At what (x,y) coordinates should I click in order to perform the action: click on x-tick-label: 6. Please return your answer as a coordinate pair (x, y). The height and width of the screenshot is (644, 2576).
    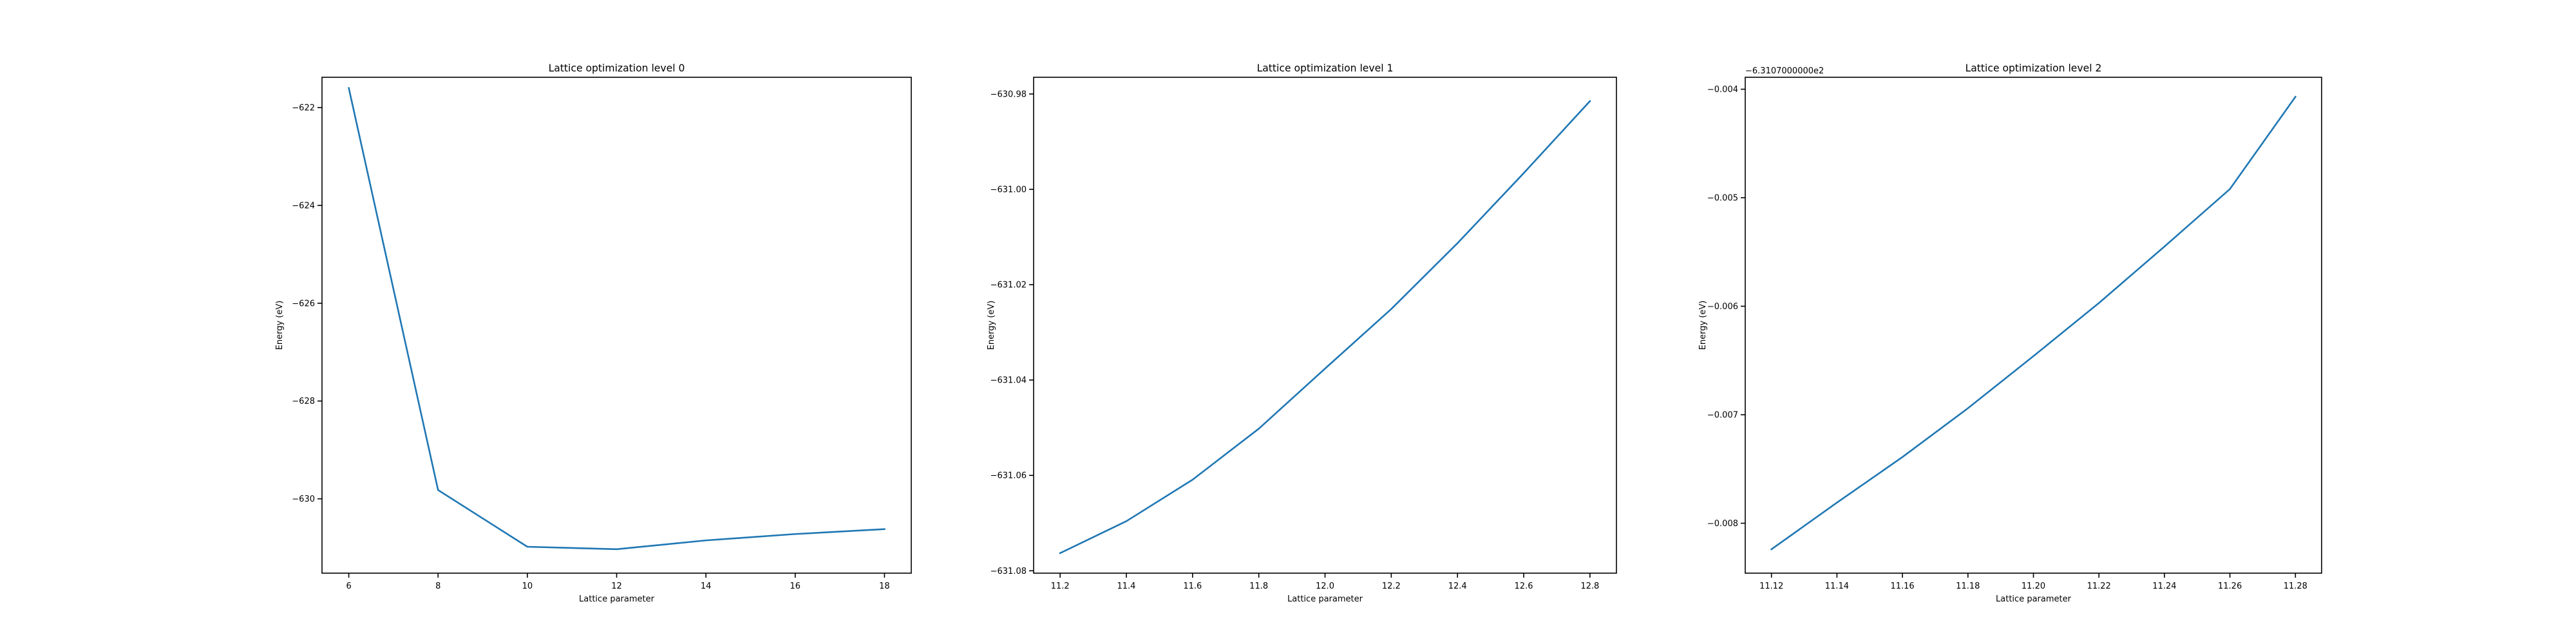
    Looking at the image, I should click on (349, 587).